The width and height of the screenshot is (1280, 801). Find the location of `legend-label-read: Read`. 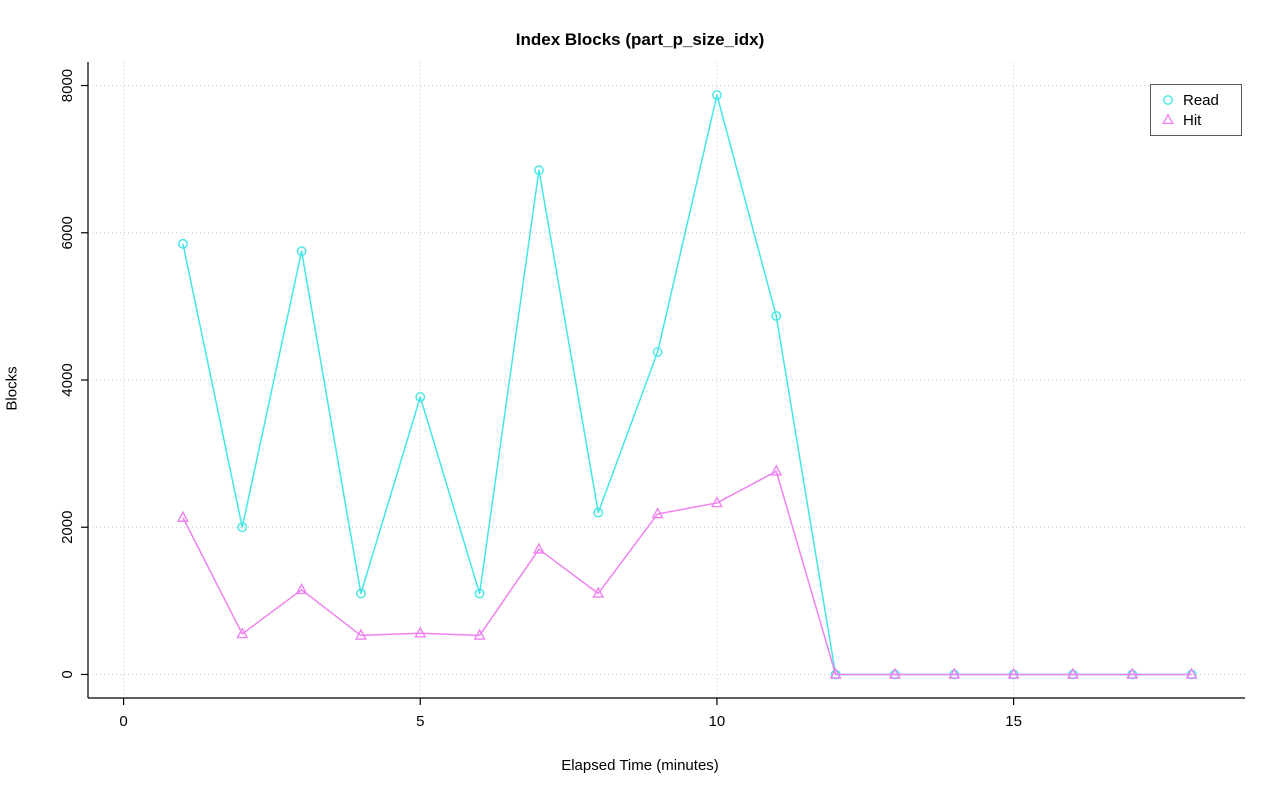

legend-label-read: Read is located at coordinates (1201, 100).